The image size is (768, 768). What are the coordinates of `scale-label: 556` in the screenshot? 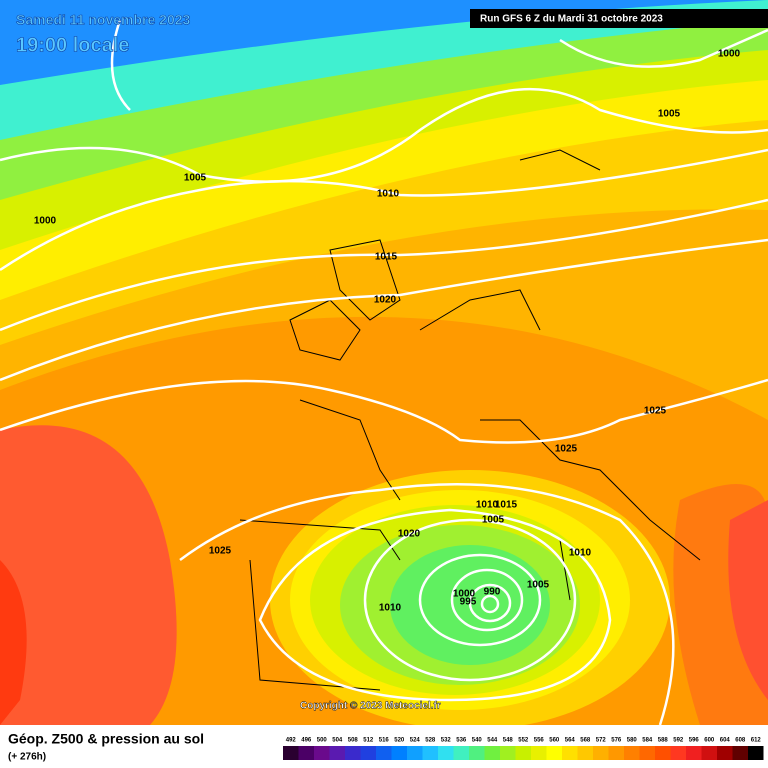 It's located at (539, 741).